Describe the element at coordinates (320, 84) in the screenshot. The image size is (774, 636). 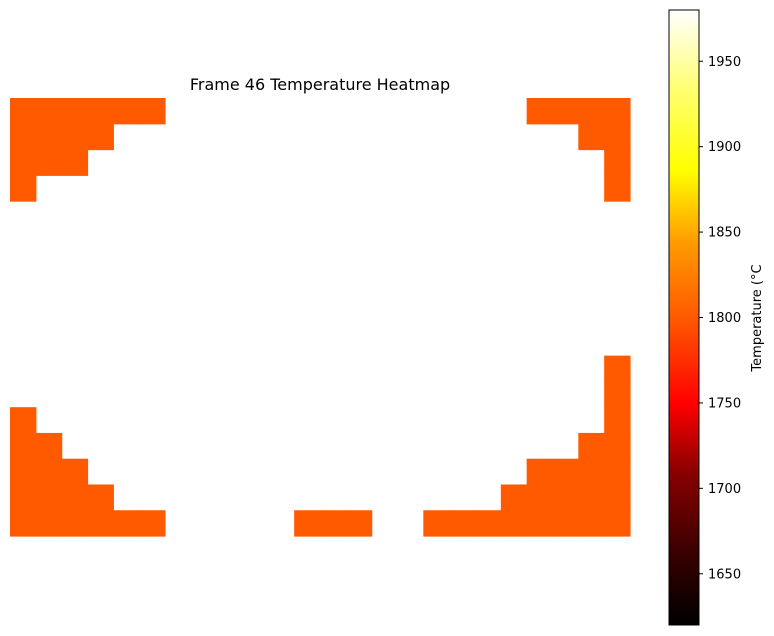
I see `chart-title: Frame 46 Temperature Heatmap` at that location.